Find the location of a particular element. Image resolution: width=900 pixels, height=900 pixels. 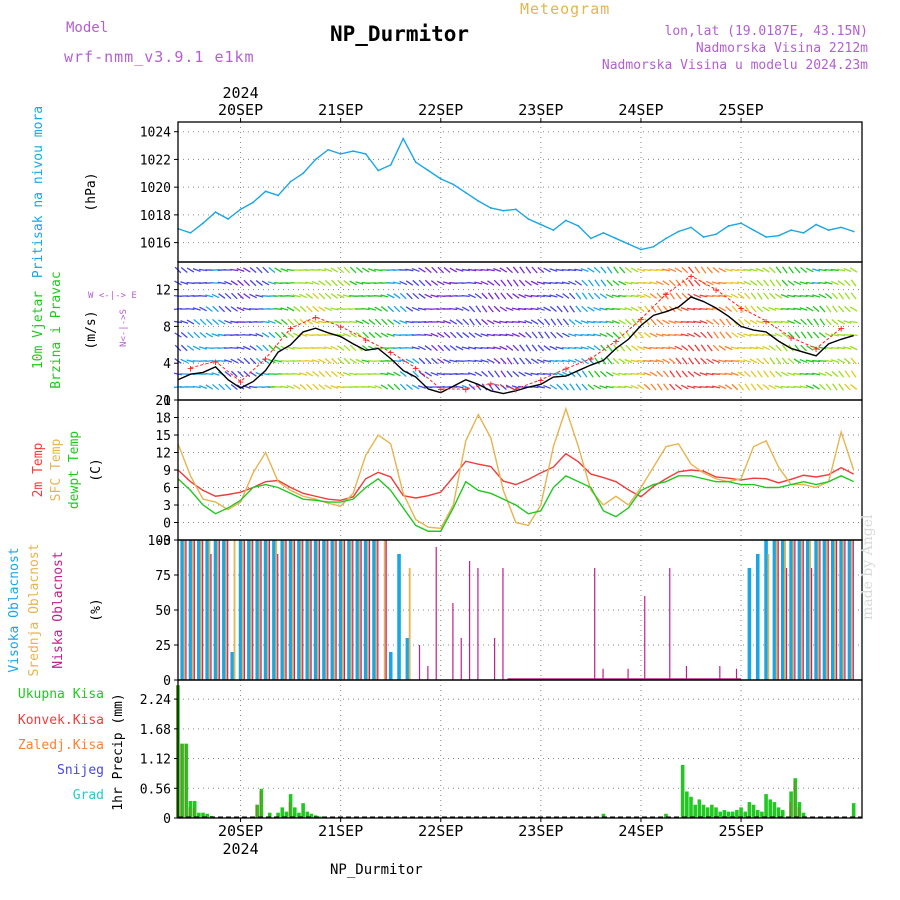

x-tick-label-bottom: 25SEP is located at coordinates (740, 831).